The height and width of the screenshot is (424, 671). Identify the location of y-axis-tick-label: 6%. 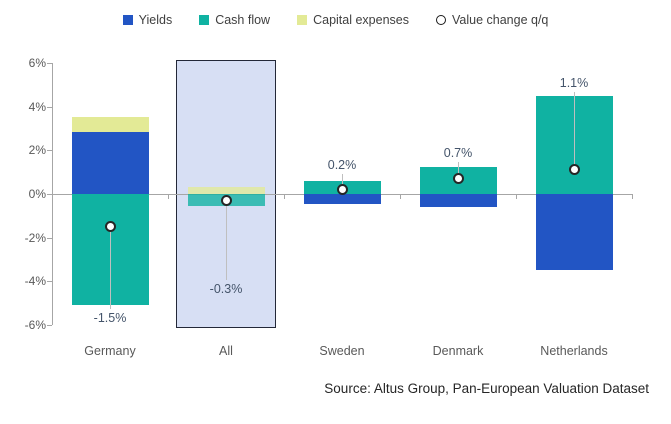
(37, 63).